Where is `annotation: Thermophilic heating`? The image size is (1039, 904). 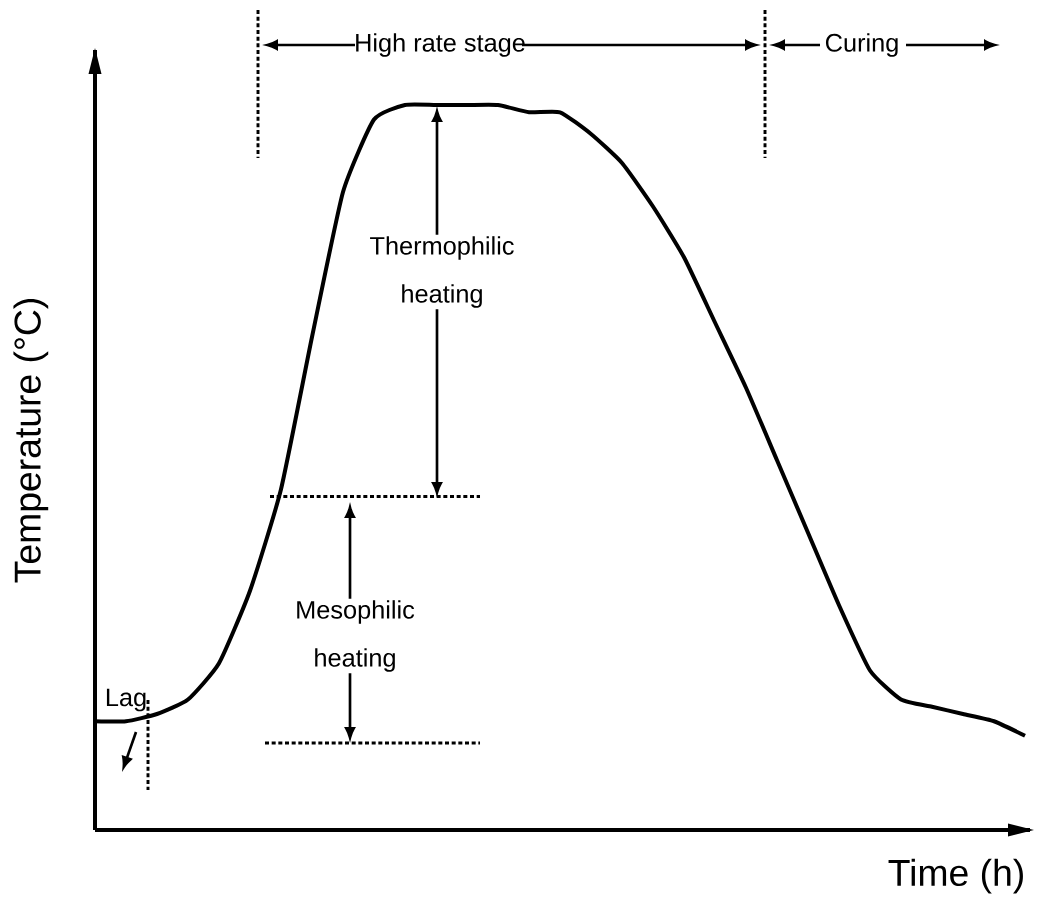 annotation: Thermophilic heating is located at coordinates (442, 272).